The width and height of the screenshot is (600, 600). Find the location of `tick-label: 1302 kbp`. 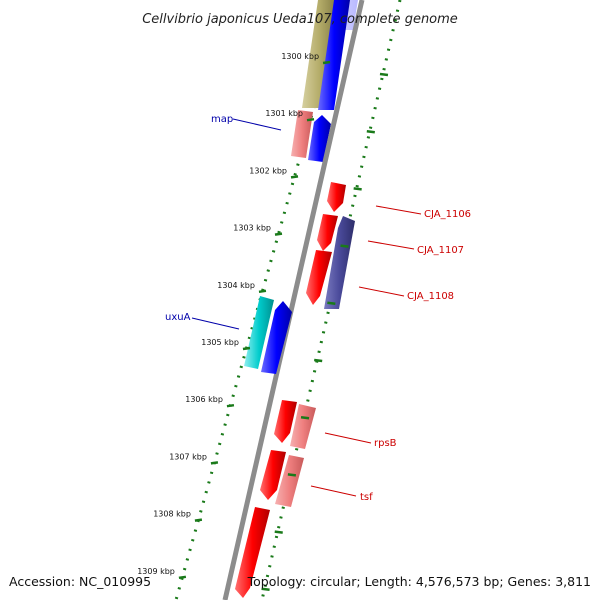

tick-label: 1302 kbp is located at coordinates (268, 170).